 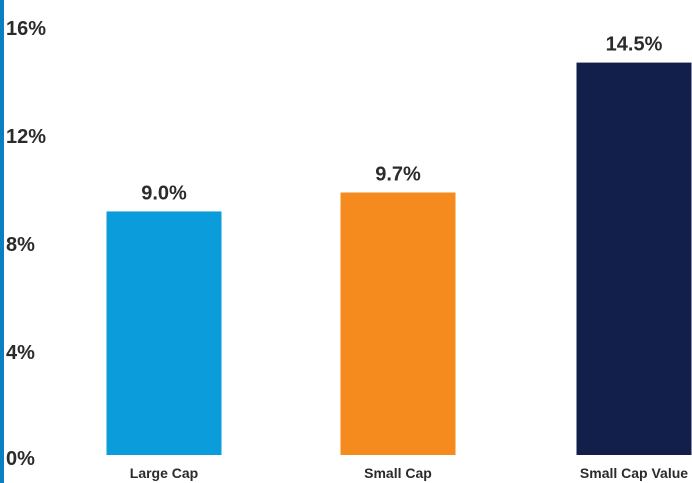 I want to click on data-label-large-cap: 9.0%, so click(x=164, y=193).